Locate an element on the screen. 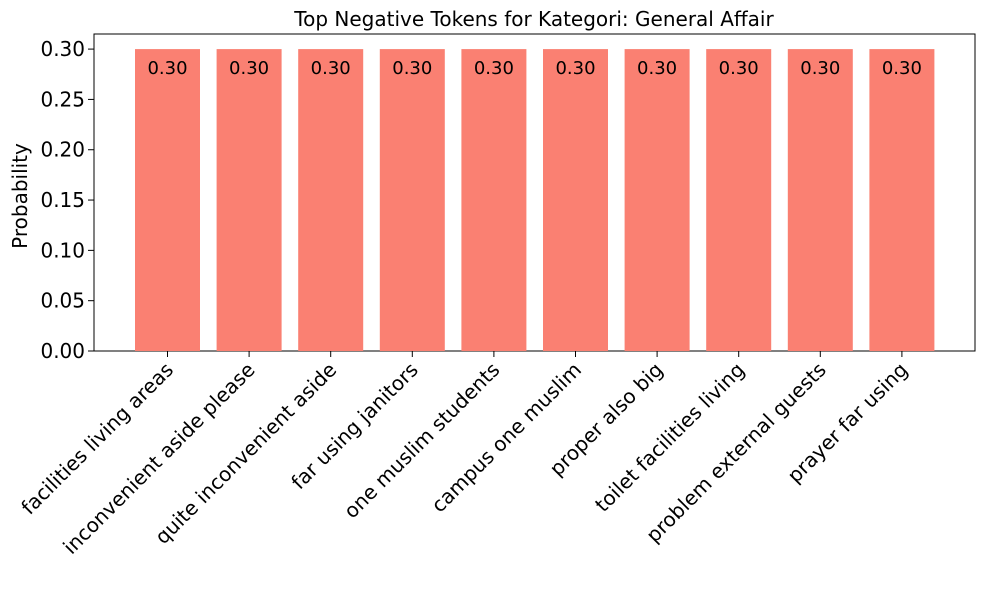 The image size is (983, 594). y-tick-label: 0.30 is located at coordinates (62, 49).